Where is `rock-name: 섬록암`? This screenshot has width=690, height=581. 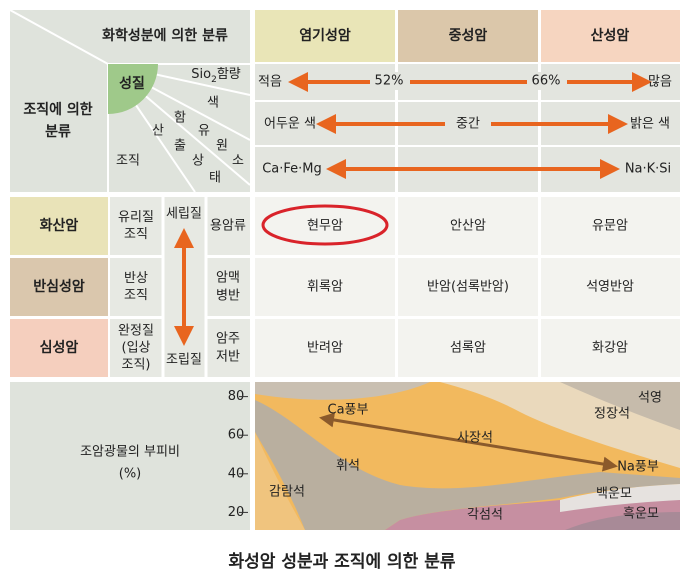
rock-name: 섬록암 is located at coordinates (468, 348).